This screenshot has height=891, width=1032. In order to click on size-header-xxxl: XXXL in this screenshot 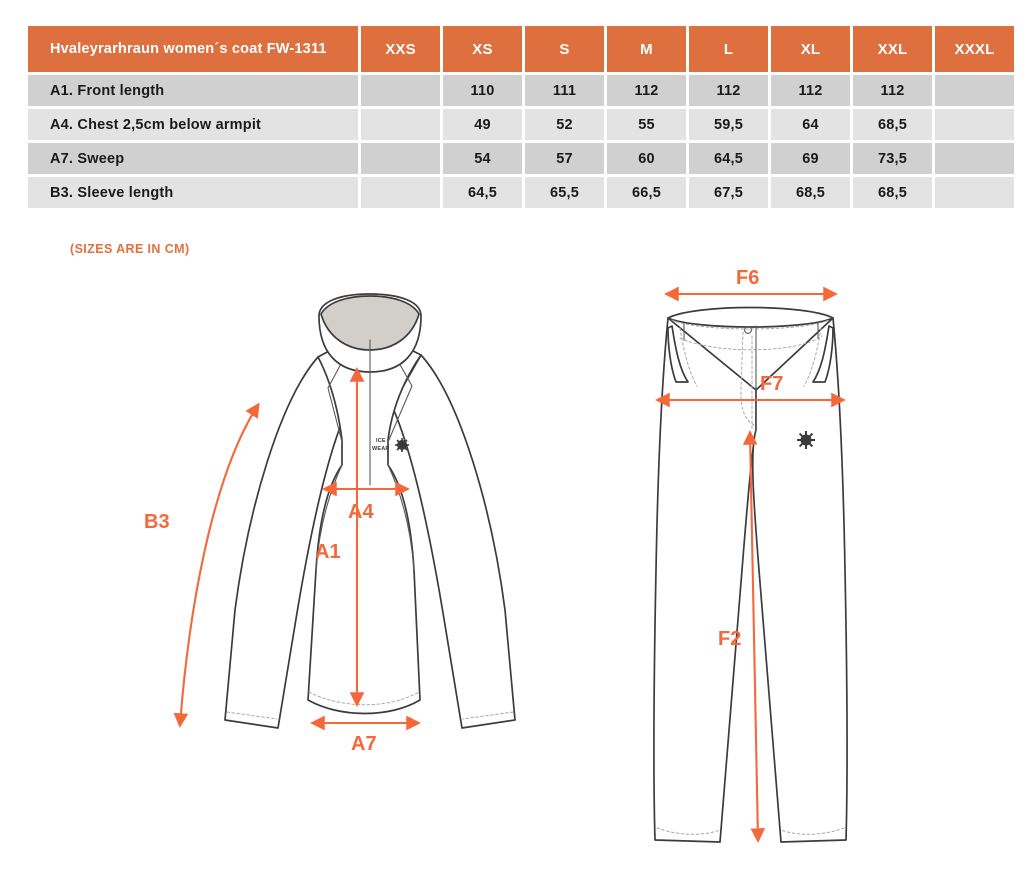, I will do `click(974, 49)`.